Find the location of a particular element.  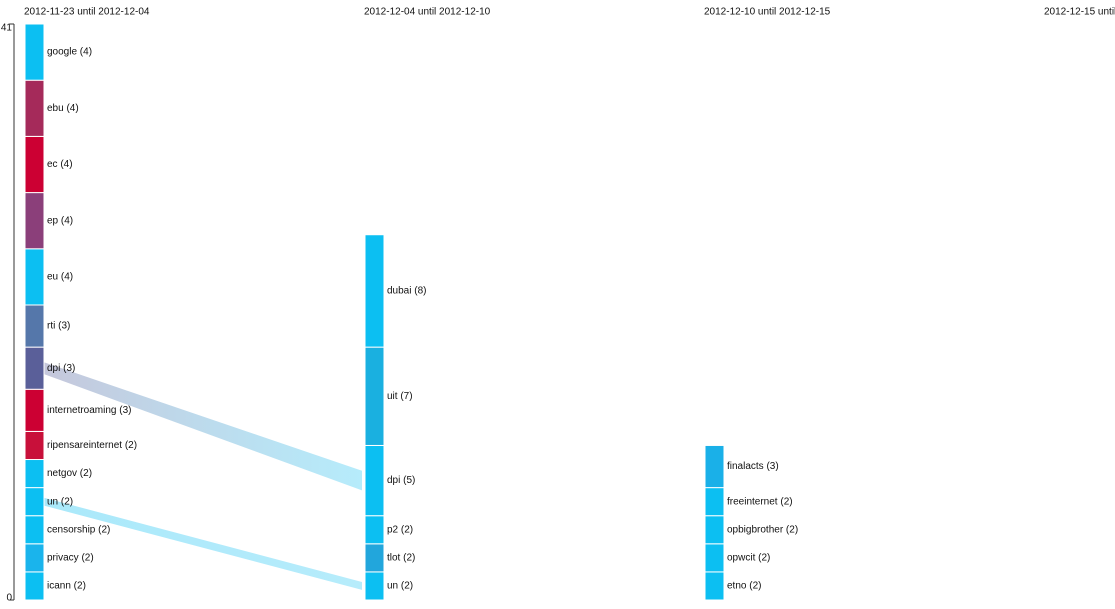

tag-label: internetroaming (3) is located at coordinates (89, 410).